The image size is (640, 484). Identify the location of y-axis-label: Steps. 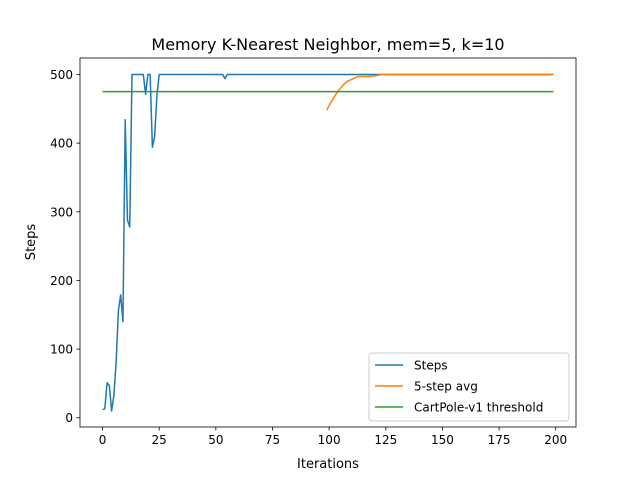
(31, 242).